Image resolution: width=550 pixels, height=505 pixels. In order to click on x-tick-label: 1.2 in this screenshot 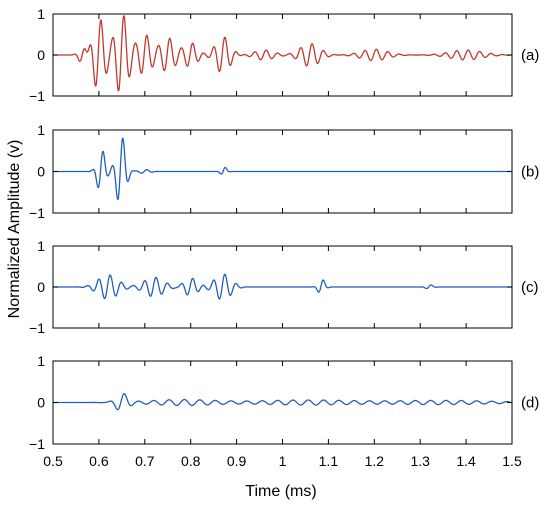, I will do `click(375, 461)`.